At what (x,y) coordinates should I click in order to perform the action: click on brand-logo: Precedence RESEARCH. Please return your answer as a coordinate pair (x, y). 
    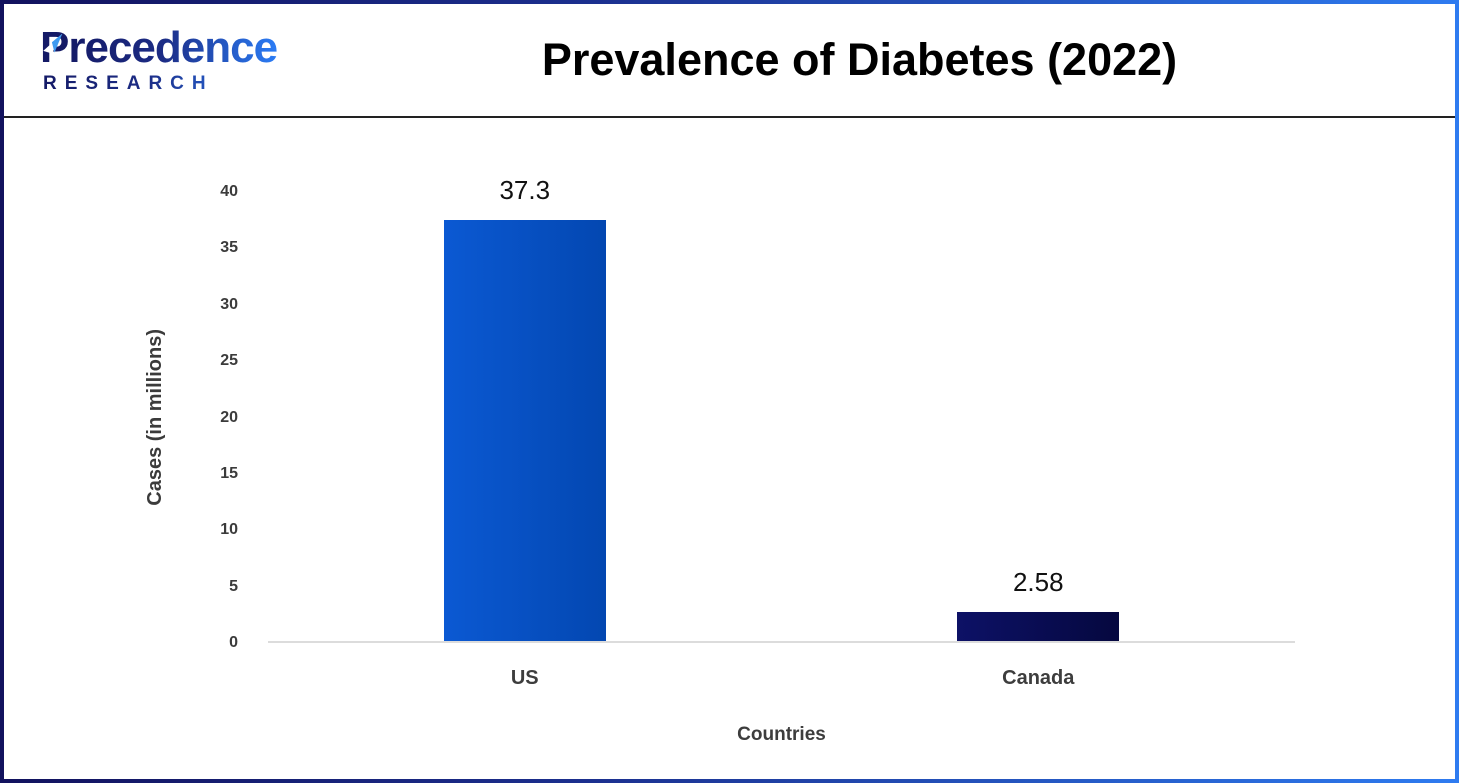
    Looking at the image, I should click on (141, 58).